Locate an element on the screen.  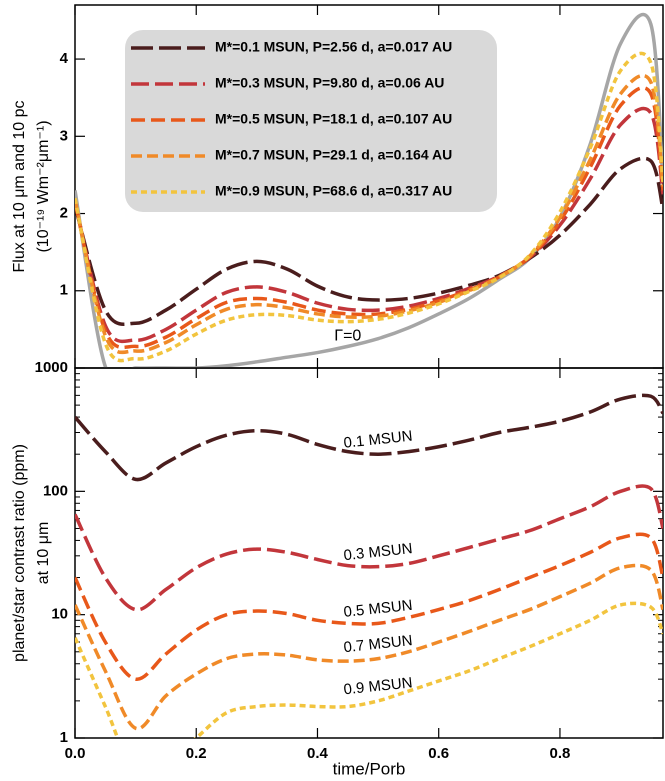
legend-label: M*=0.9 MSUN, P=68.6 d, a=0.317 AU is located at coordinates (333, 191).